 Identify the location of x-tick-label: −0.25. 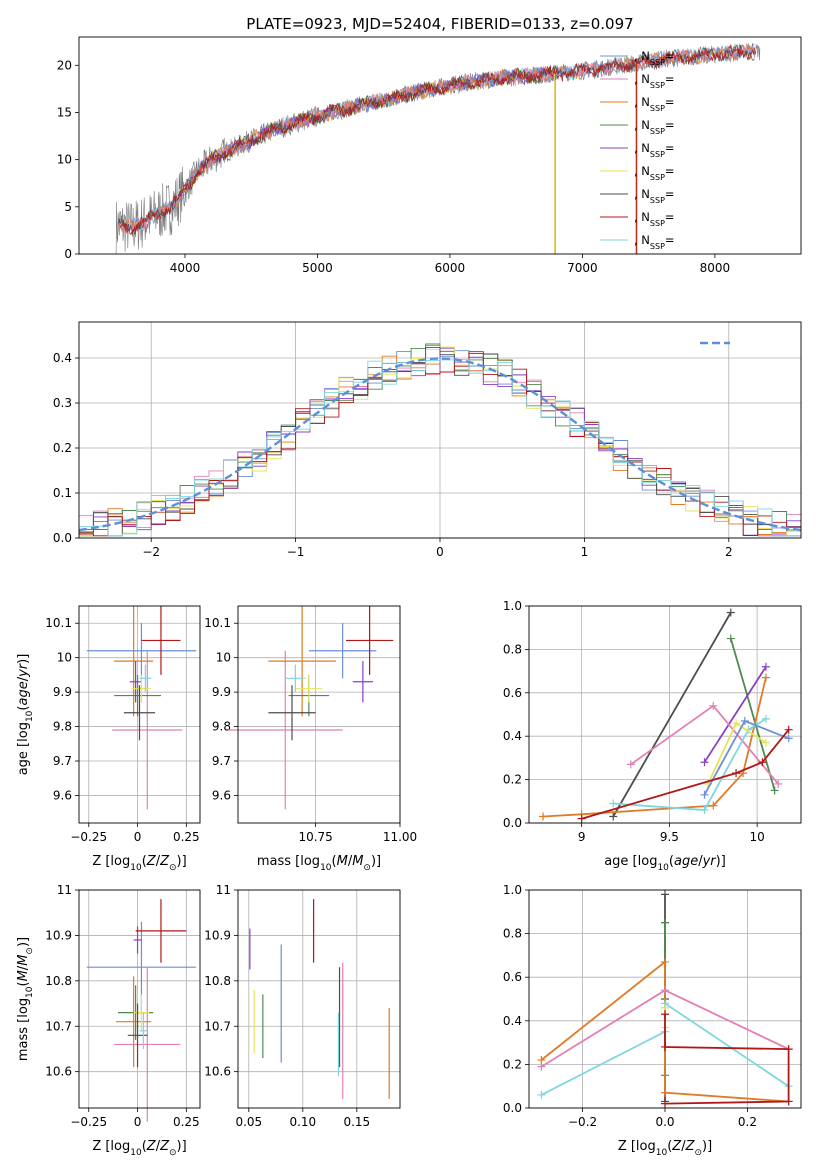
(88, 1122).